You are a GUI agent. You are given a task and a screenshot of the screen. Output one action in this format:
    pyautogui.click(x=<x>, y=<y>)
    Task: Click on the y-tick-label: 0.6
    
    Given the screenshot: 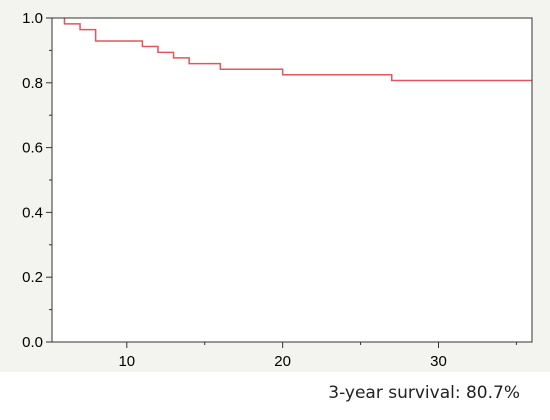 What is the action you would take?
    pyautogui.click(x=32, y=148)
    